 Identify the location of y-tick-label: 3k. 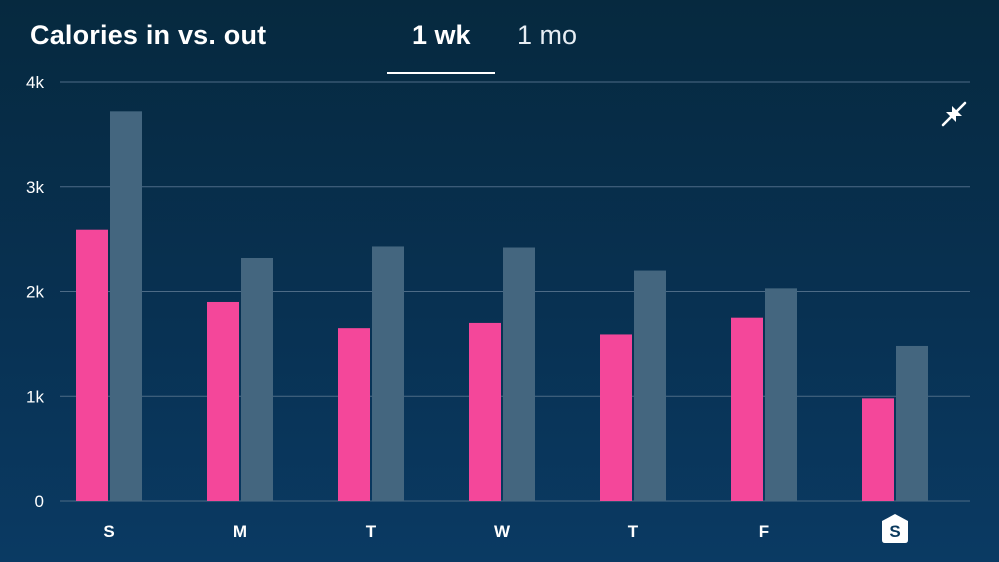
(35, 187).